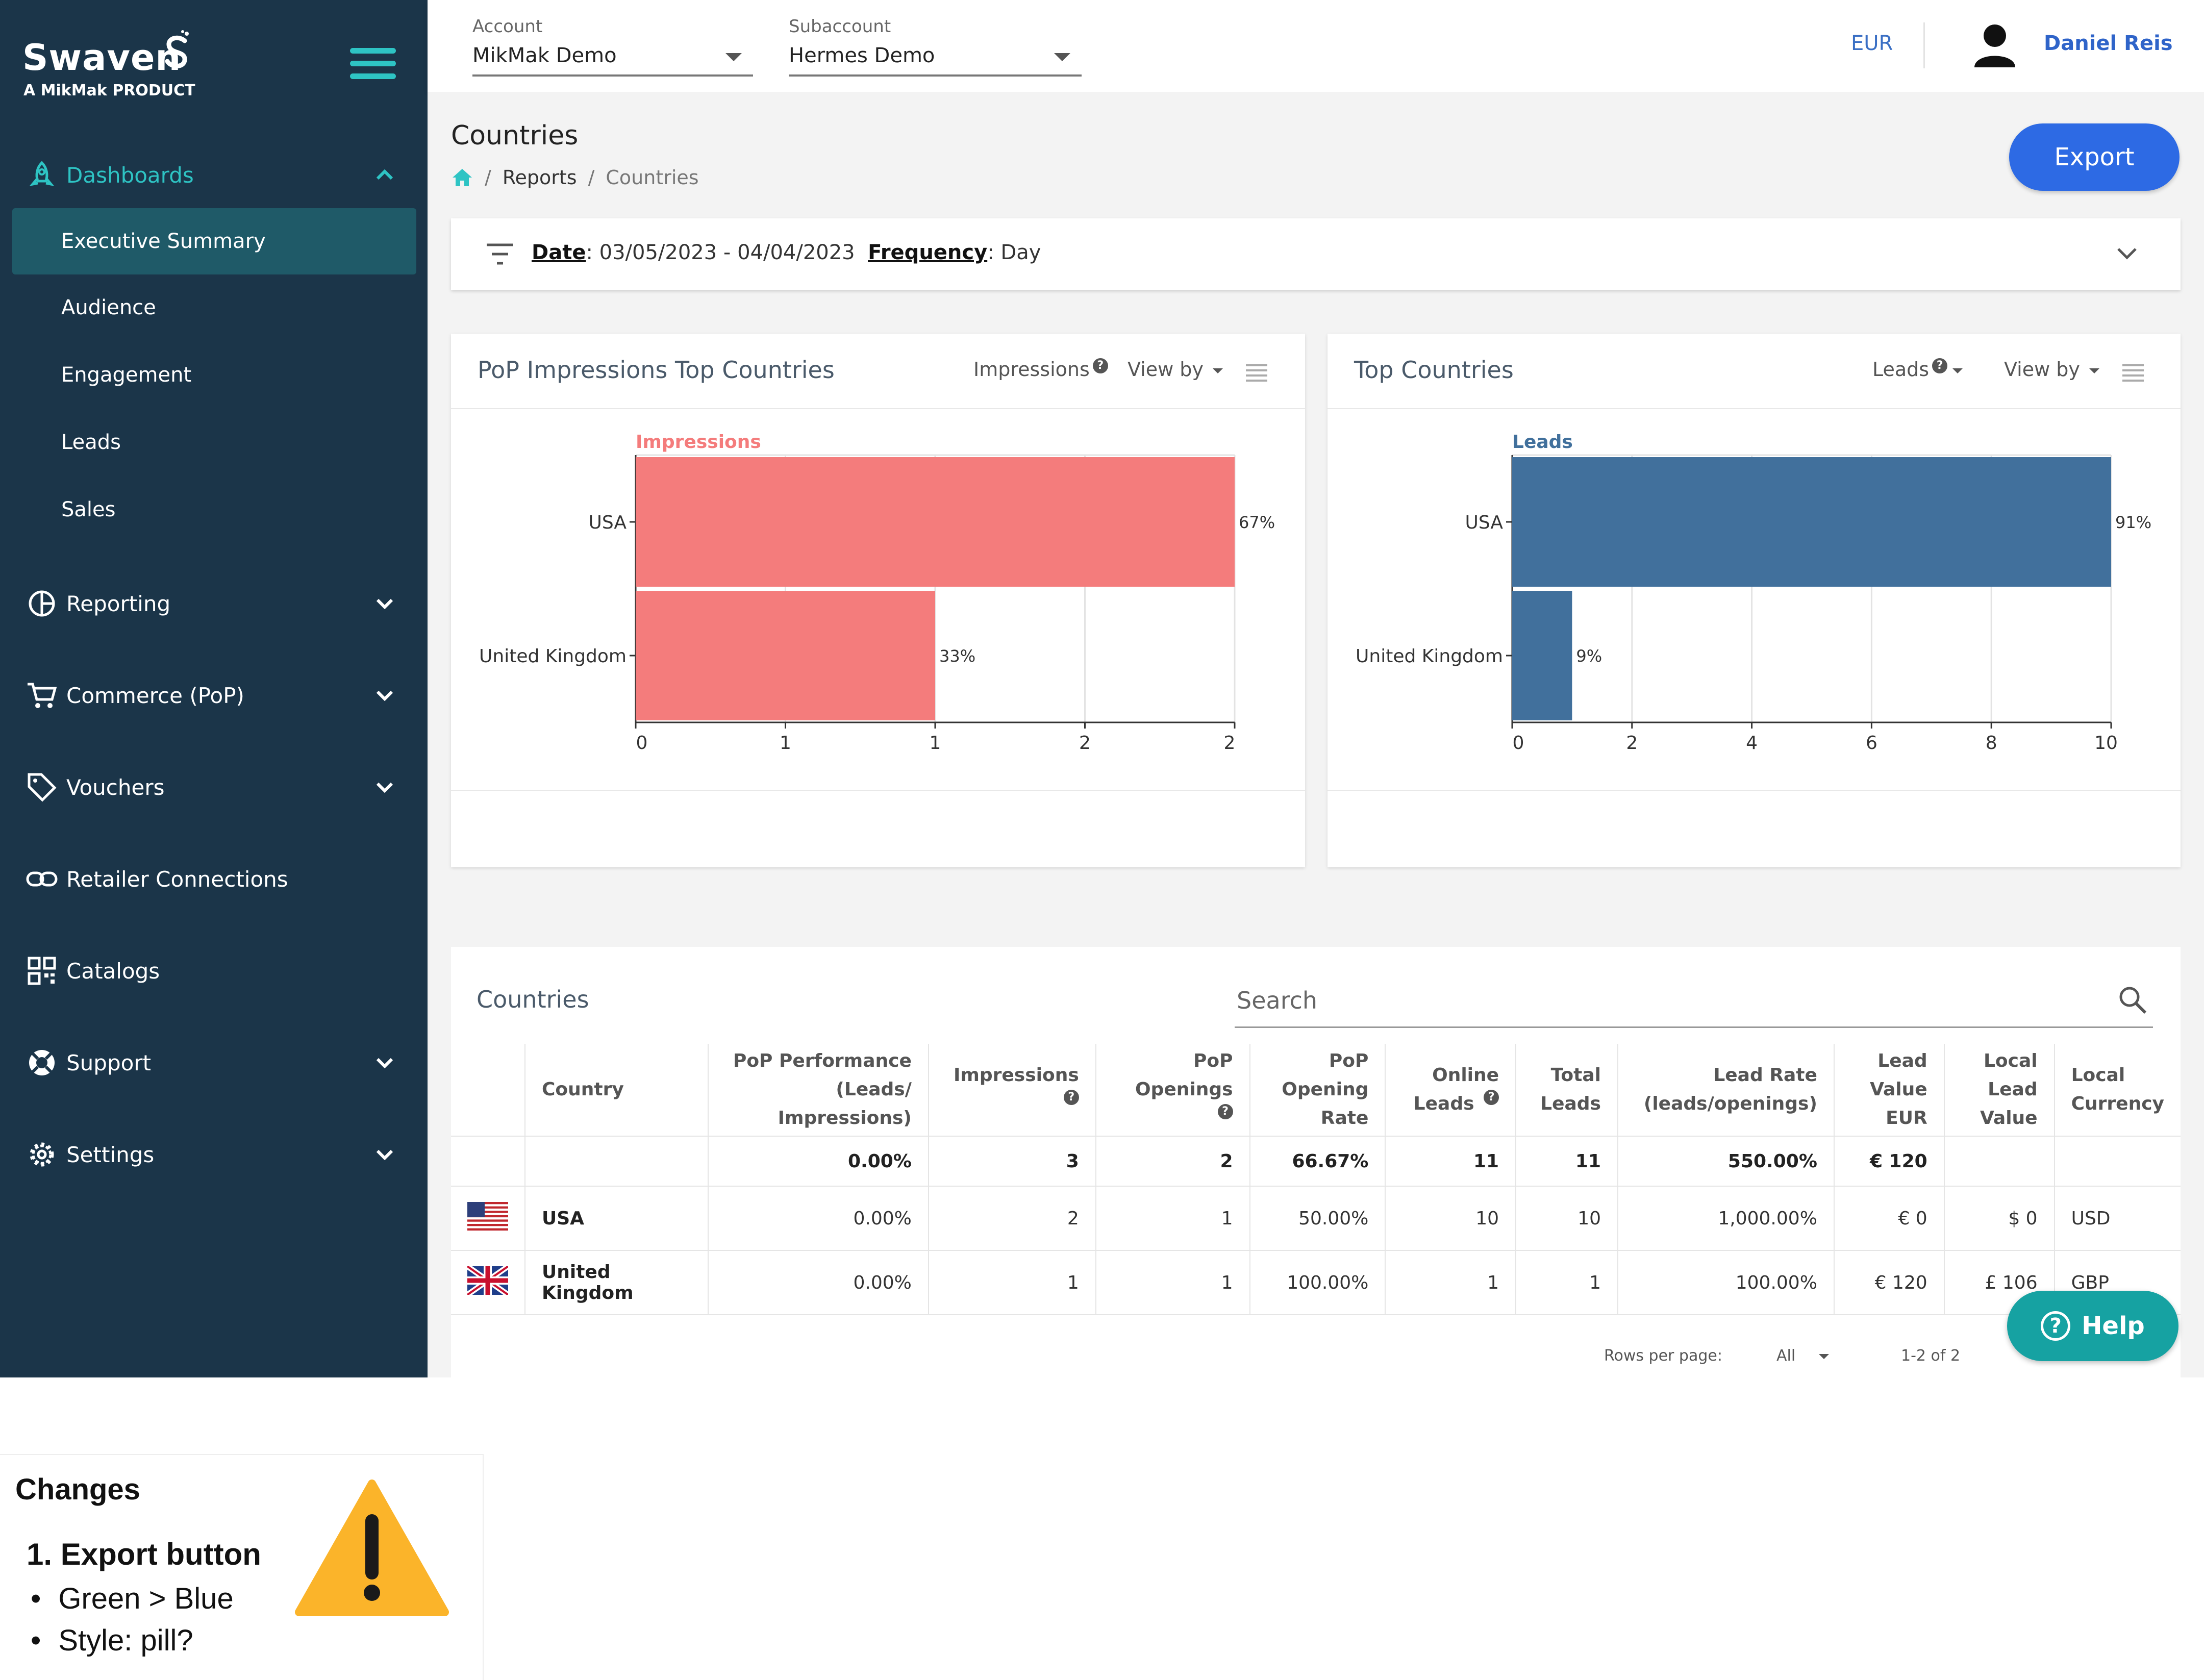 This screenshot has width=2204, height=1680. I want to click on column-header-pop-opening-rate: PoP Opening Rate, so click(1317, 1090).